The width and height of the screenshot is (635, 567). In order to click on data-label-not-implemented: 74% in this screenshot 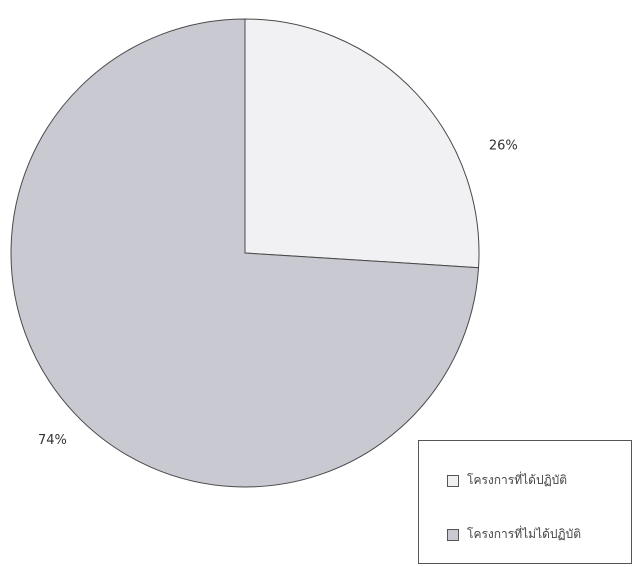, I will do `click(52, 440)`.